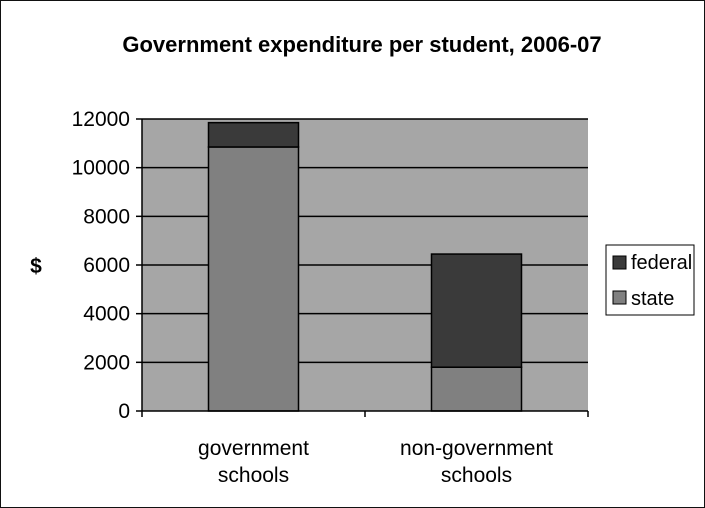 The width and height of the screenshot is (705, 508). I want to click on y-tick-label: 10000, so click(101, 168).